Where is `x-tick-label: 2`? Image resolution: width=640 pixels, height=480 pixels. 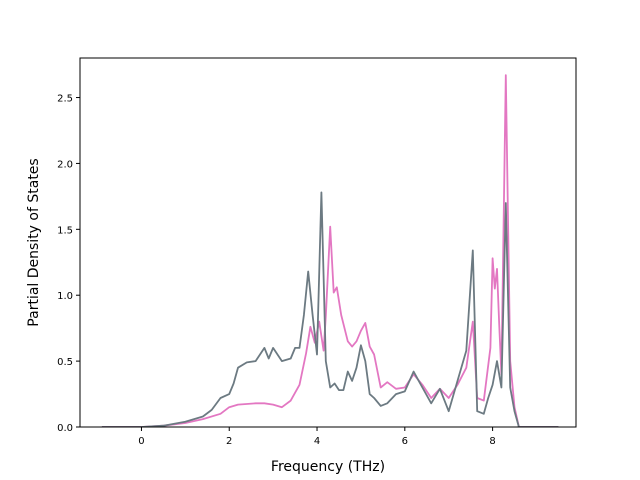 x-tick-label: 2 is located at coordinates (229, 441).